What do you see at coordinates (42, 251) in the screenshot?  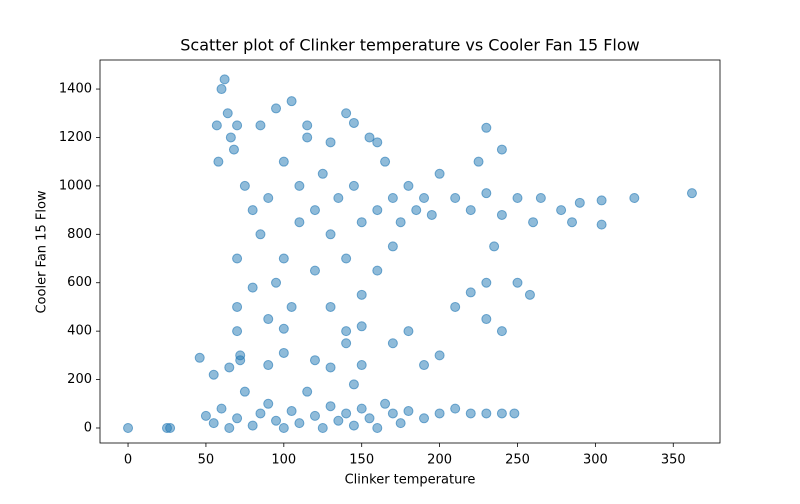 I see `y-axis-label: Cooler Fan 15 Flow` at bounding box center [42, 251].